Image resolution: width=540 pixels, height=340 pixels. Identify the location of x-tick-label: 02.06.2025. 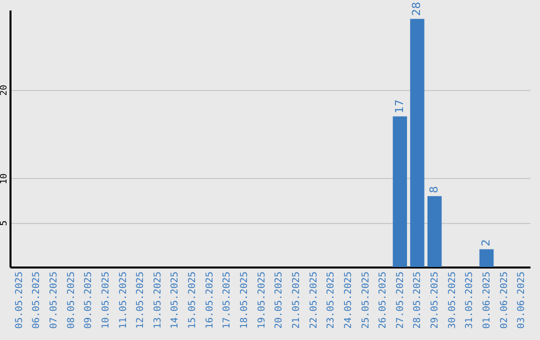
(504, 300).